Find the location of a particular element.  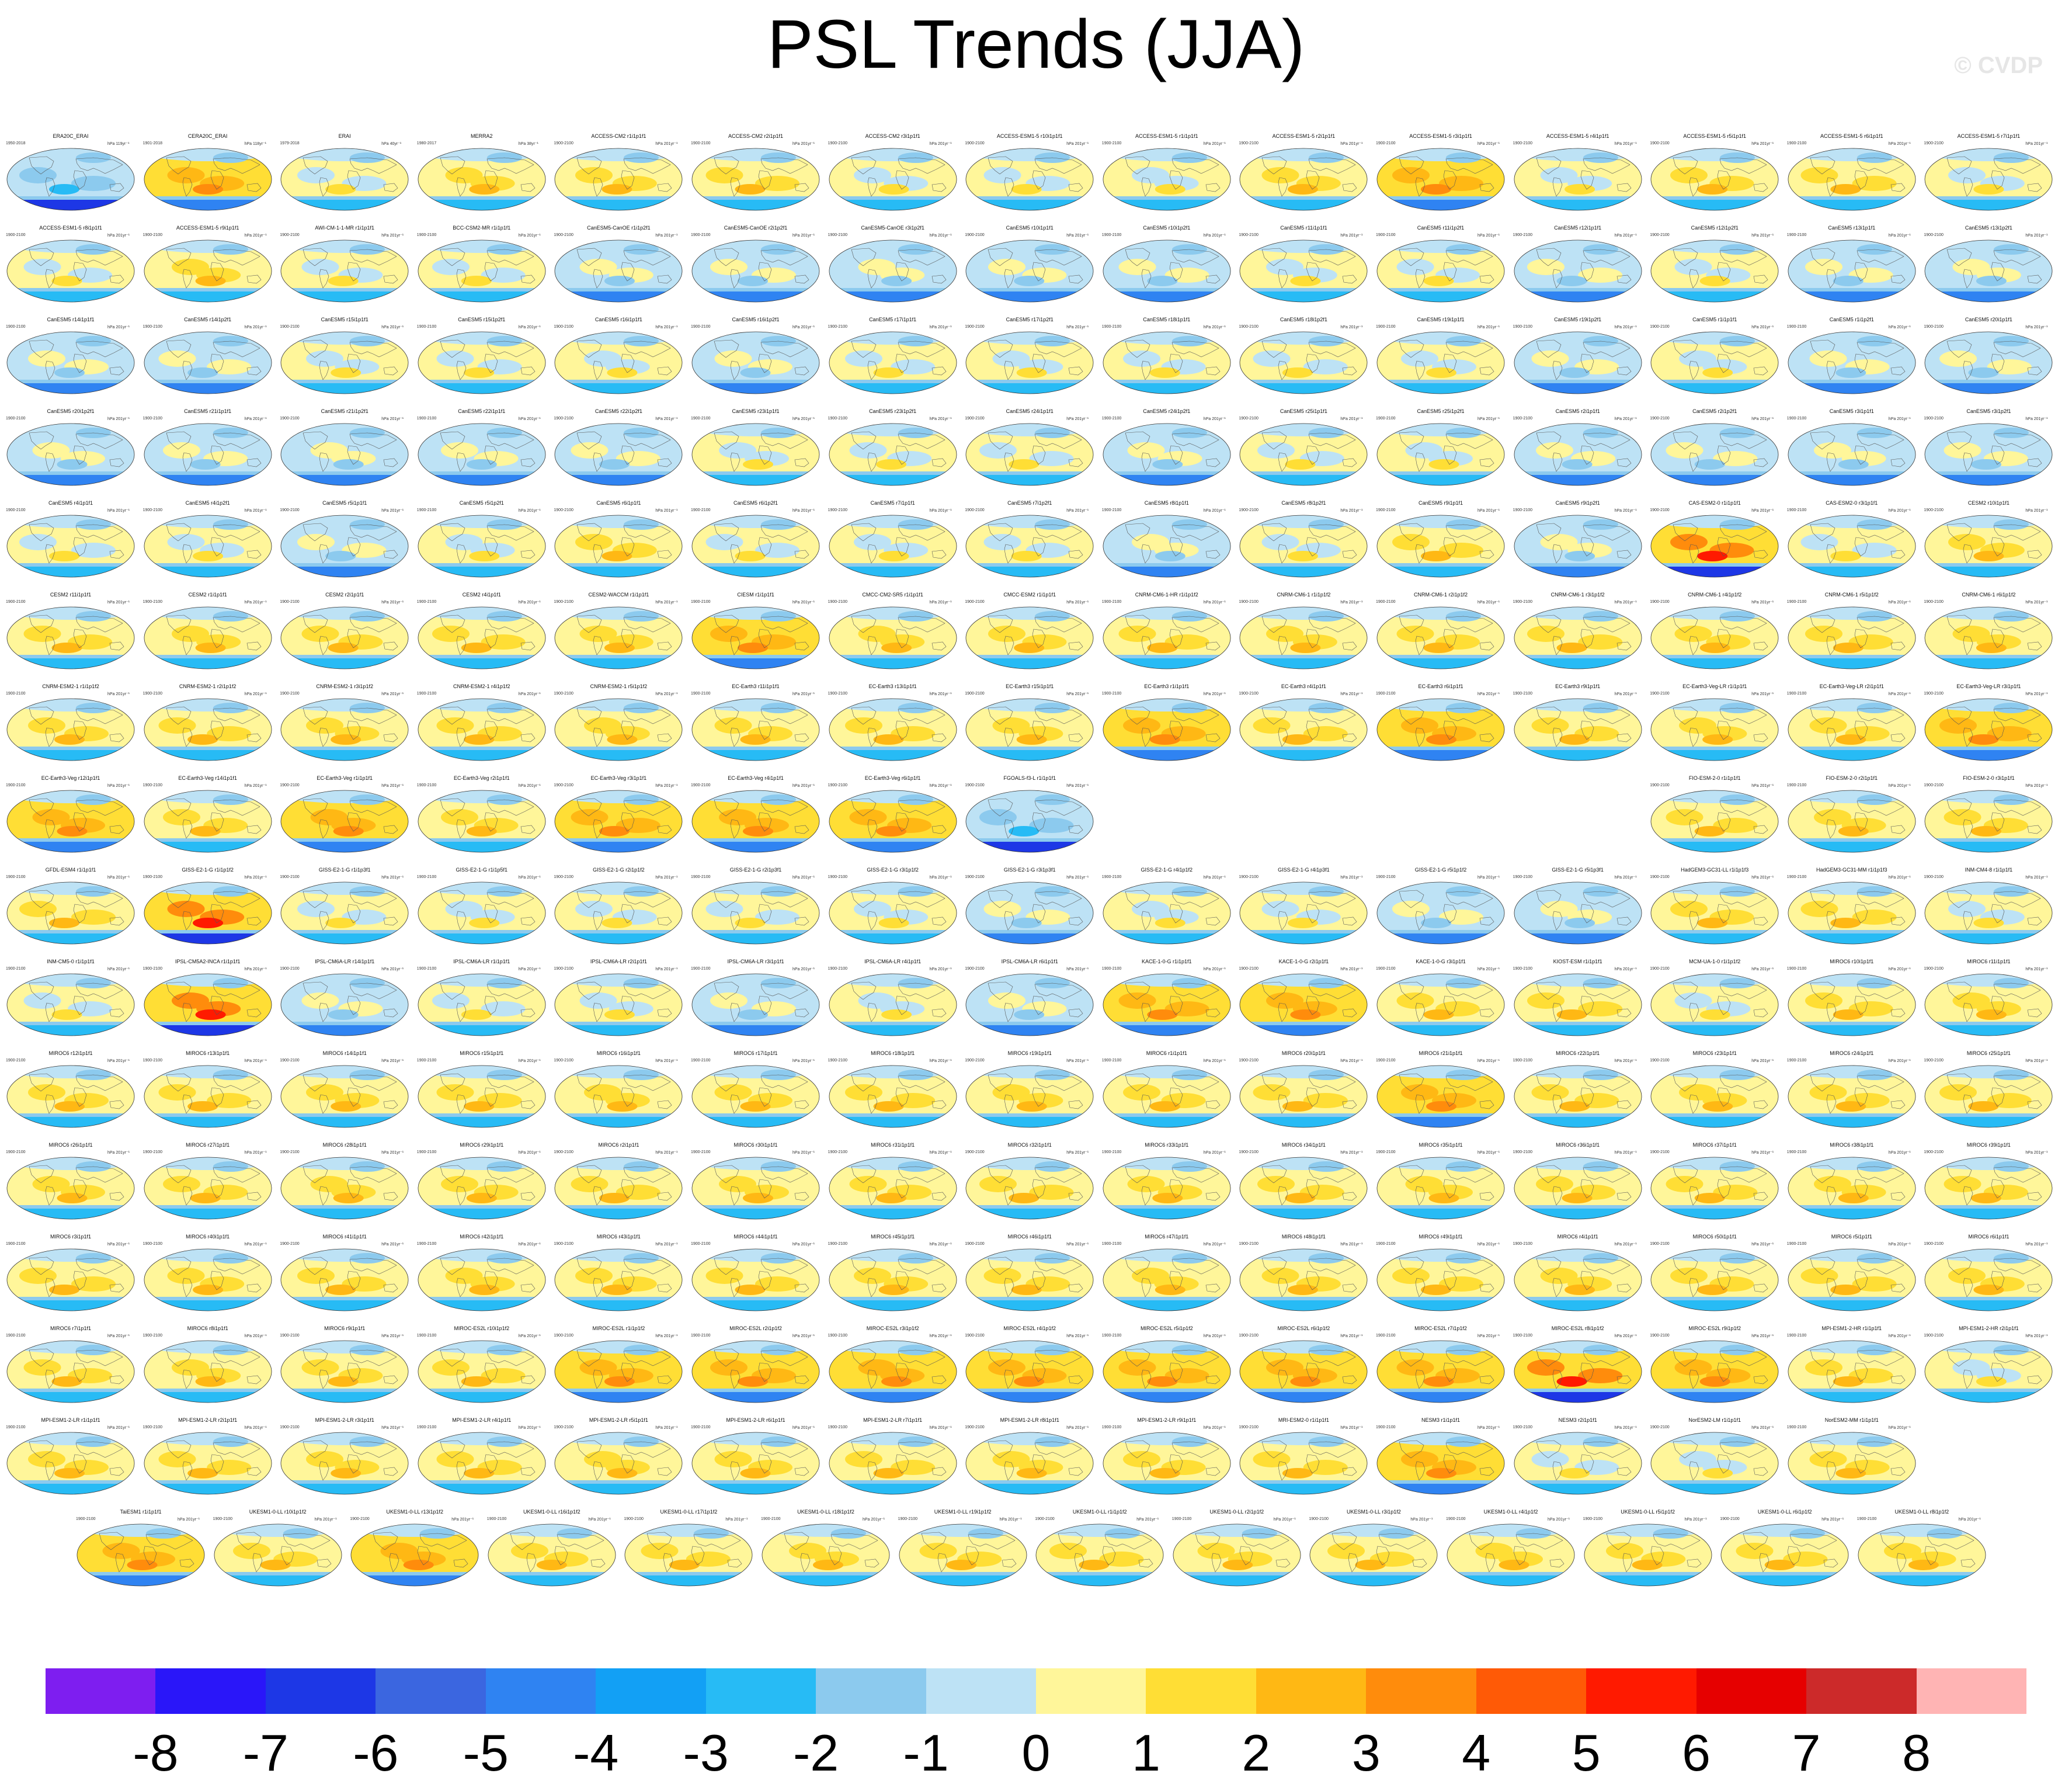

map-panel: UKESM1-0-LL r1i1p1f2 1900-2100 hPa 201yr⁻¹ is located at coordinates (1099, 1548).